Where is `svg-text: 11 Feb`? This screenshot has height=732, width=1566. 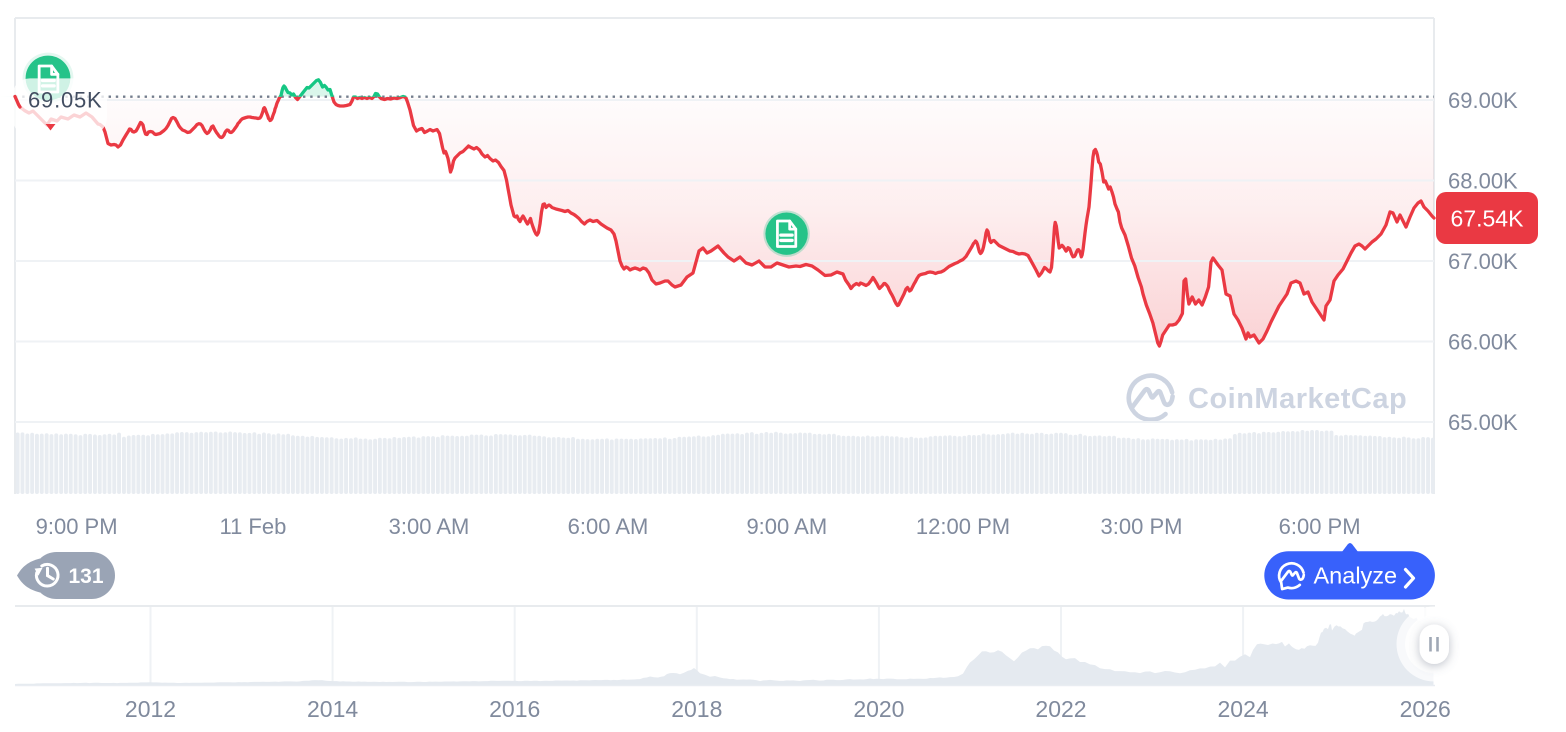
svg-text: 11 Feb is located at coordinates (252, 526).